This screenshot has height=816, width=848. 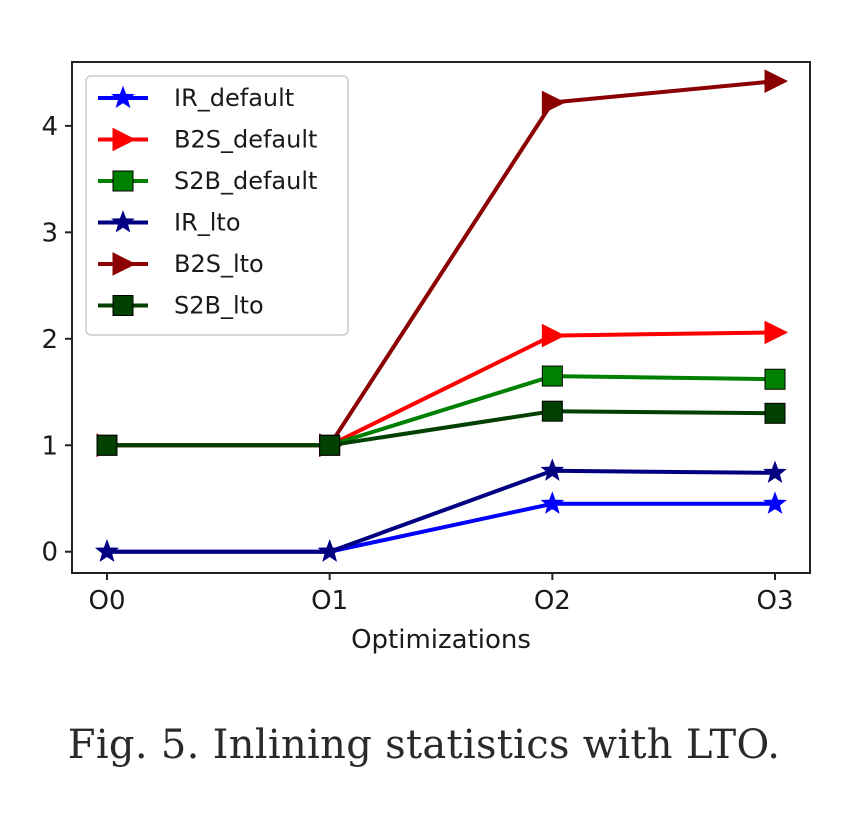 What do you see at coordinates (245, 140) in the screenshot?
I see `legend-label: B2S_default` at bounding box center [245, 140].